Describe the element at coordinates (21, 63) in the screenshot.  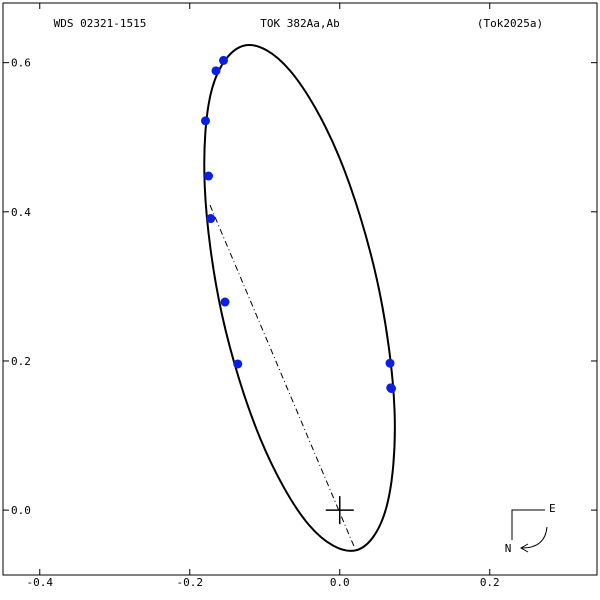
I see `y-tick-label: 0.6` at that location.